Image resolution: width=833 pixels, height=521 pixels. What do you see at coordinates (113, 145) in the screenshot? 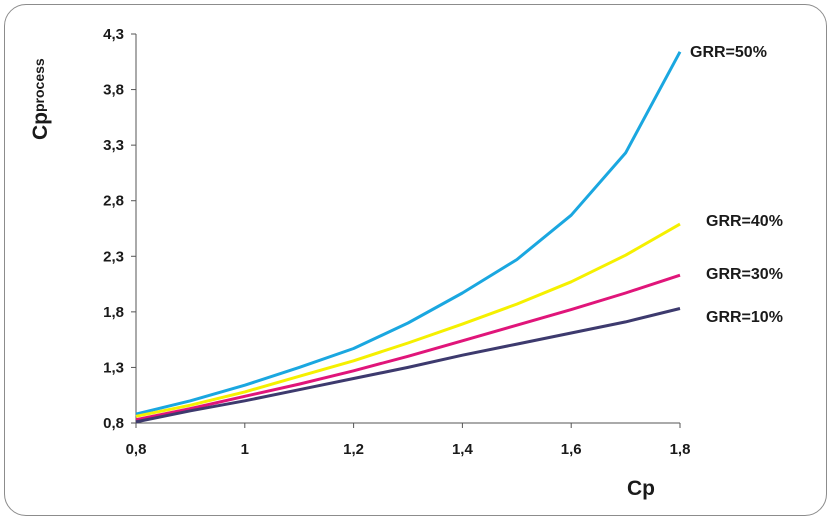
I see `y-tick-label: 3,3` at bounding box center [113, 145].